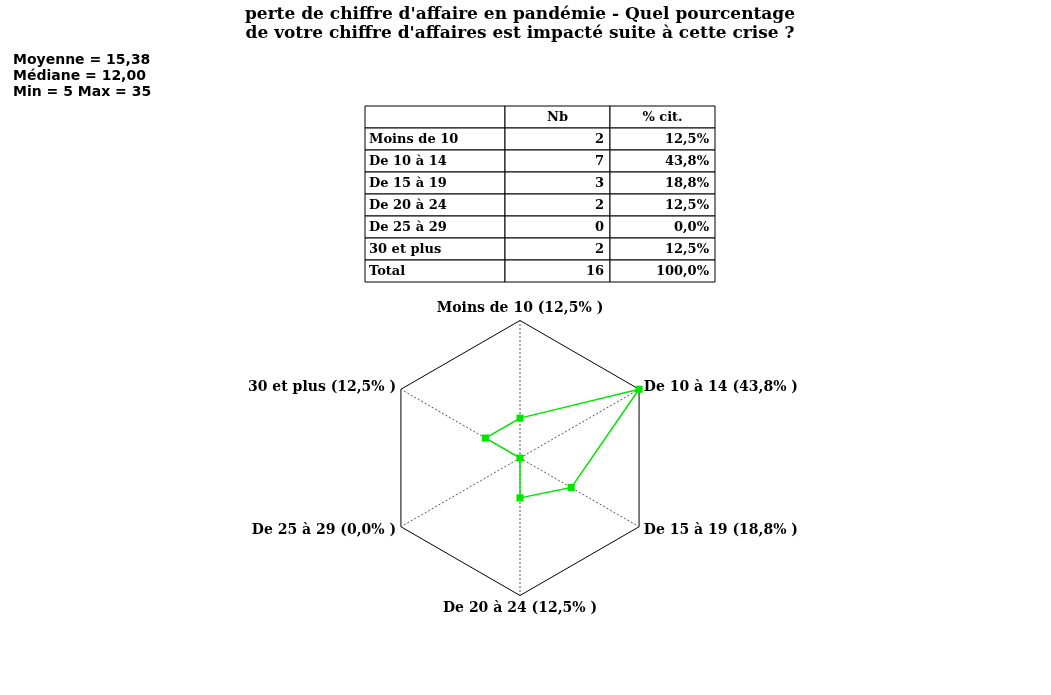  Describe the element at coordinates (408, 226) in the screenshot. I see `category-label: De 25 à 29` at that location.